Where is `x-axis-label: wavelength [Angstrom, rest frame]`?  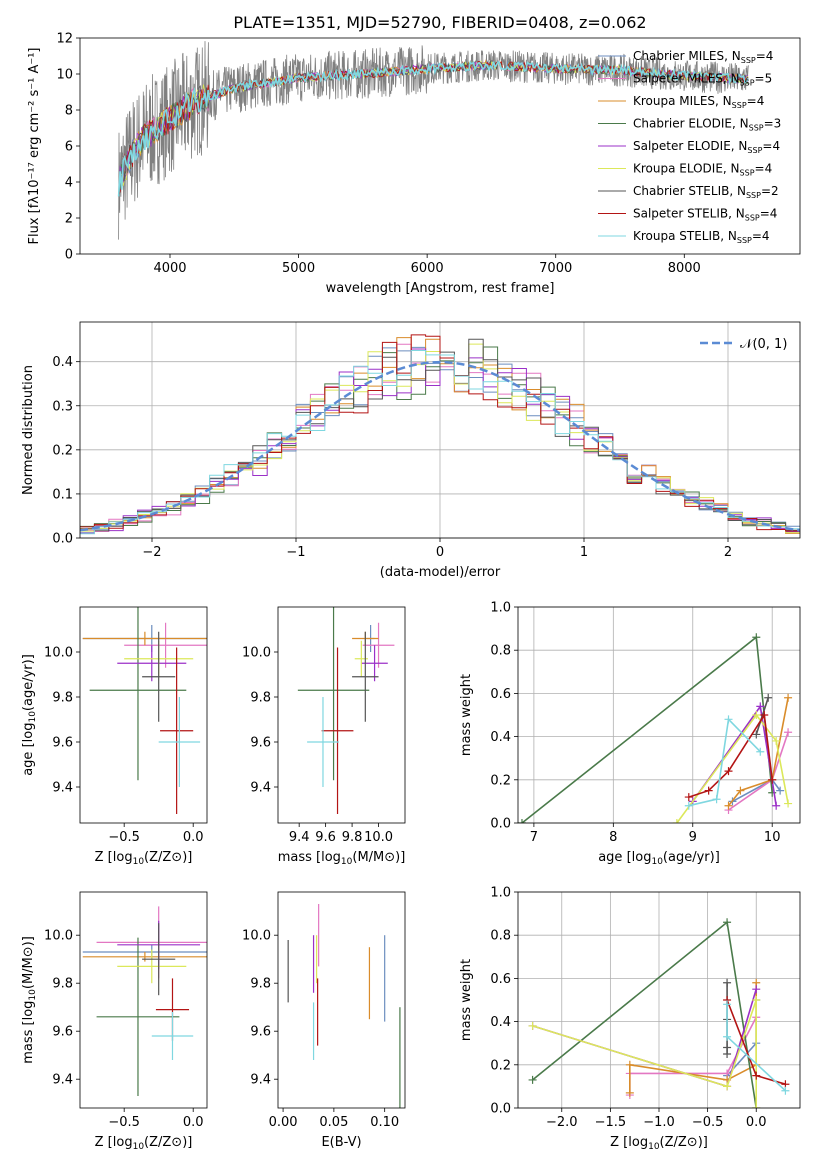
x-axis-label: wavelength [Angstrom, rest frame] is located at coordinates (440, 288).